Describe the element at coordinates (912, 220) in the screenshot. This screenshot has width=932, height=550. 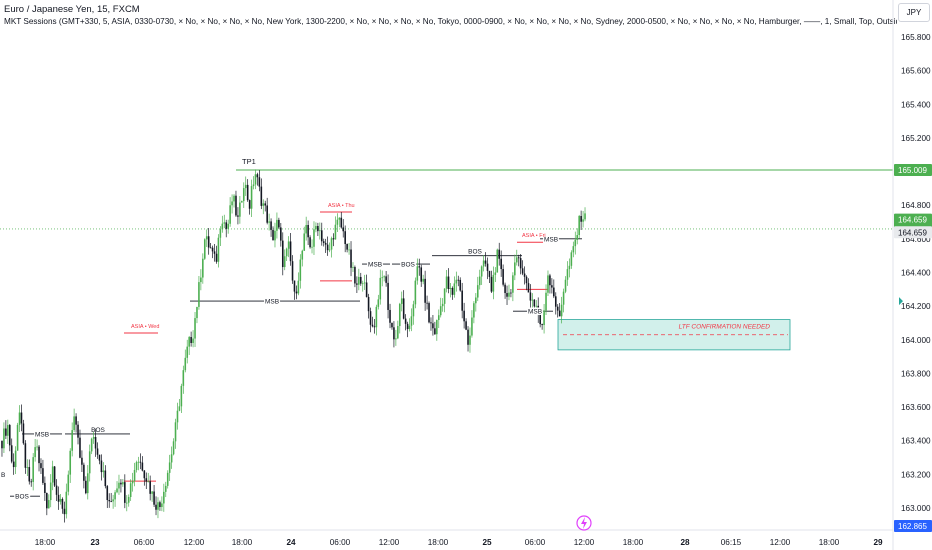
I see `last-price-label: 164.659` at that location.